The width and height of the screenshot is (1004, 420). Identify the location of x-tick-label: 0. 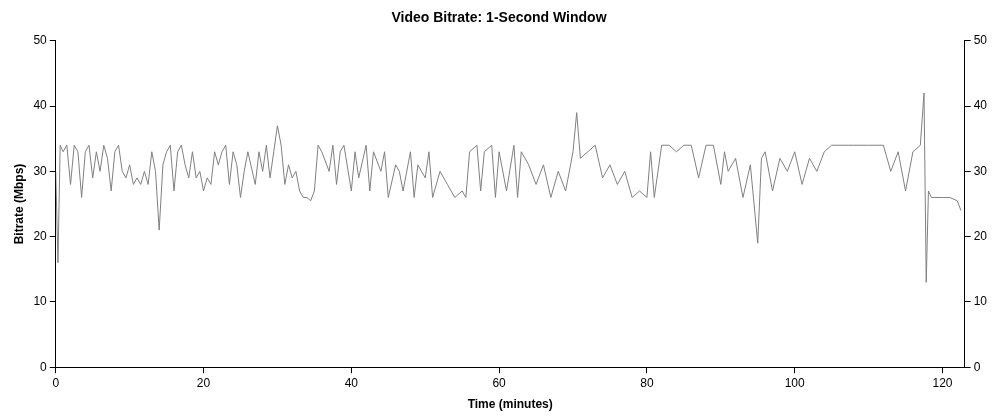
(56, 382).